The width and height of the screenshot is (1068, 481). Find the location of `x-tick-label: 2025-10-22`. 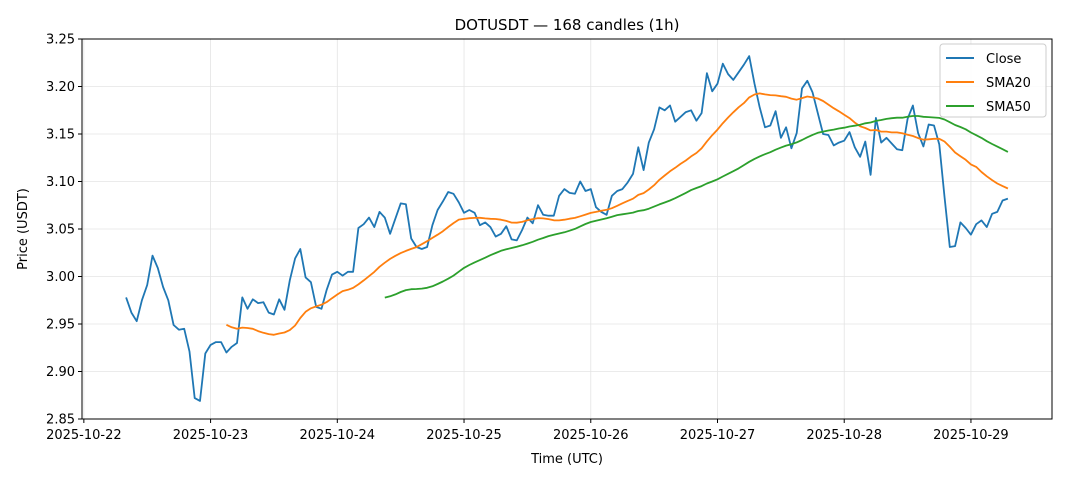

x-tick-label: 2025-10-22 is located at coordinates (84, 435).